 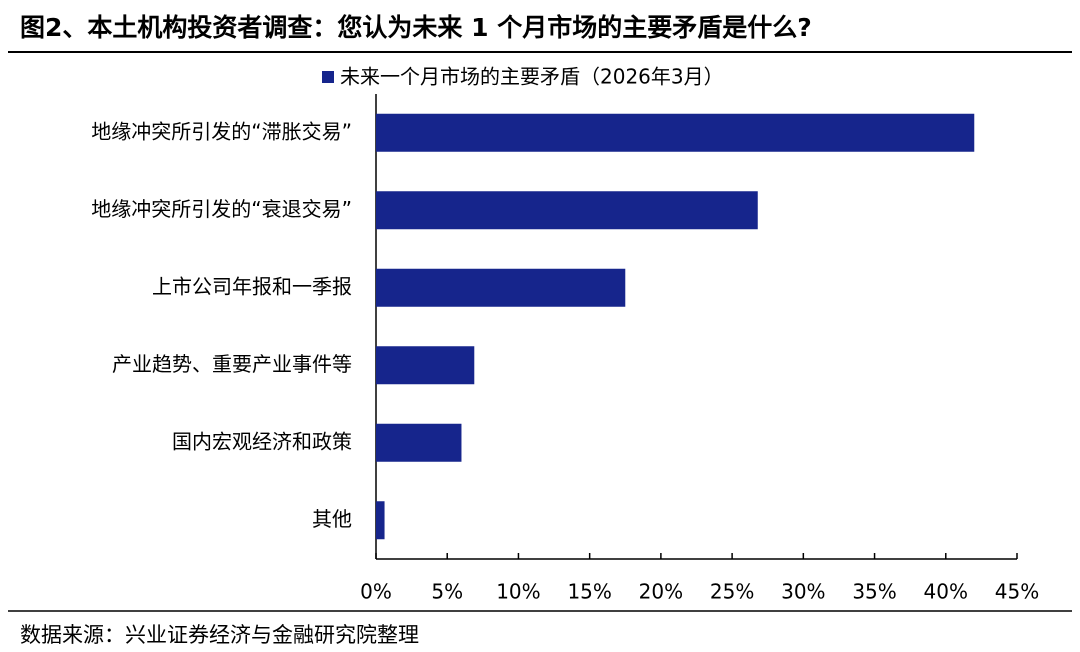 I want to click on y-tick-label: 国内宏观经济和政策, so click(x=262, y=441).